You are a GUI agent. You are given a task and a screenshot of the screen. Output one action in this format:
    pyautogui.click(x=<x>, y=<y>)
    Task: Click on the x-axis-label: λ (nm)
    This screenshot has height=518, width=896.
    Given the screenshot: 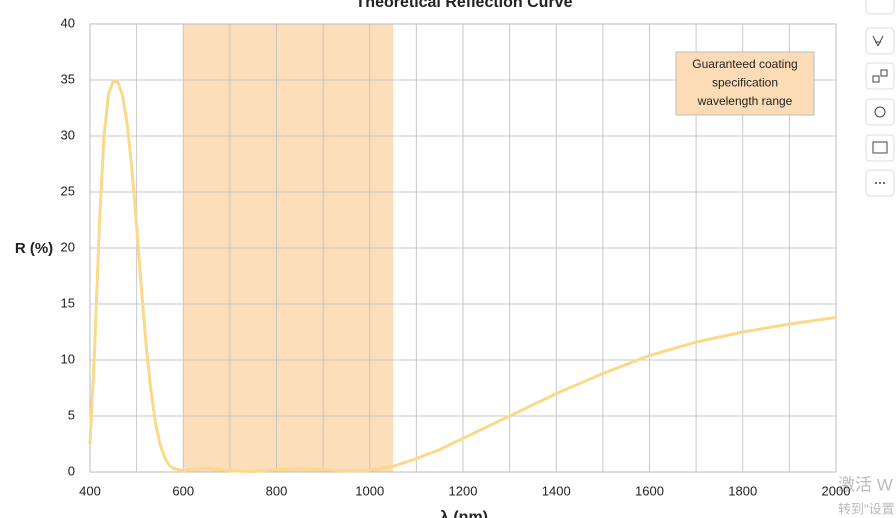 What is the action you would take?
    pyautogui.click(x=464, y=513)
    